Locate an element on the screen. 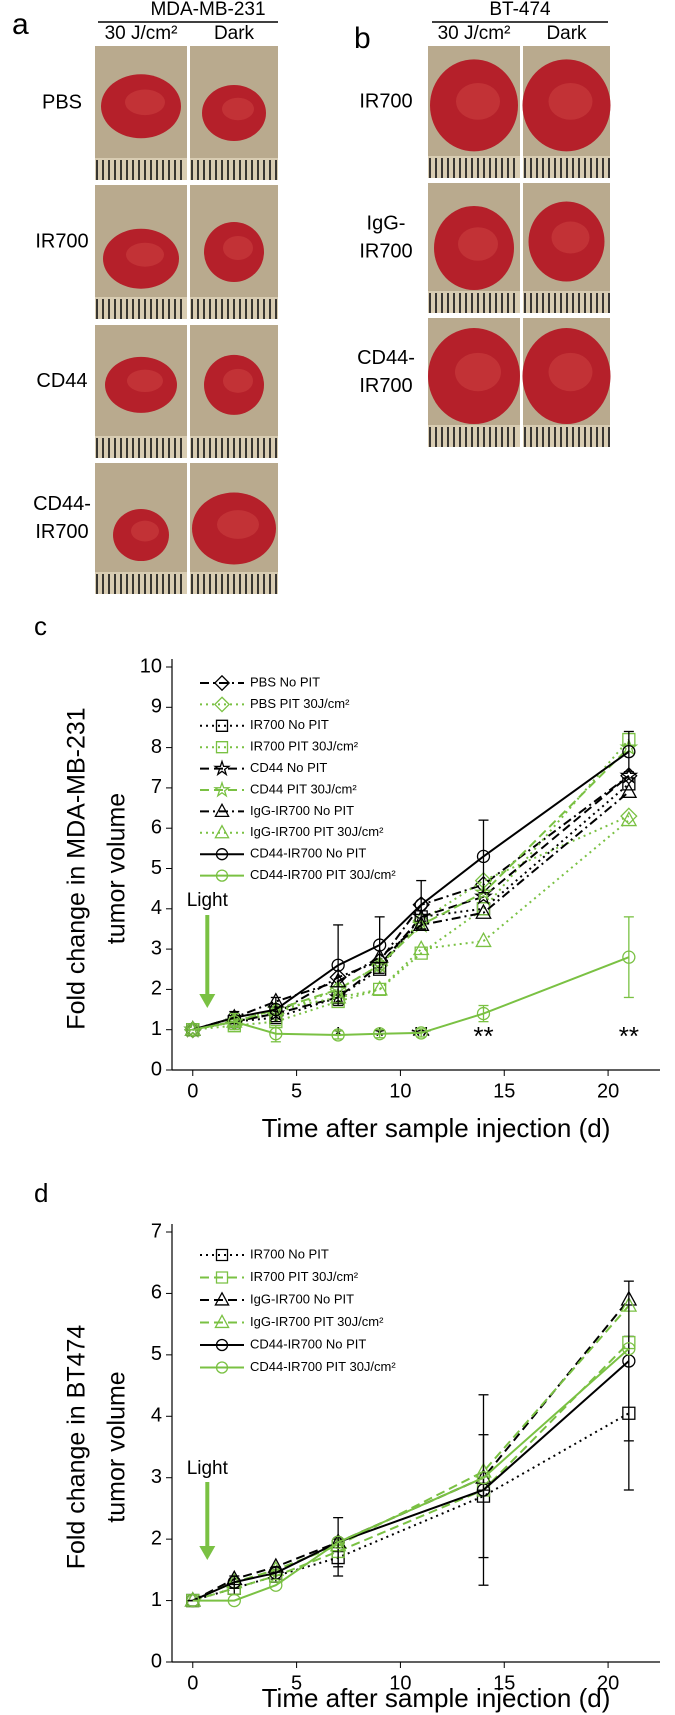 Image resolution: width=675 pixels, height=1715 pixels. legend-label: PBS PIT 30J/cm² is located at coordinates (300, 703).